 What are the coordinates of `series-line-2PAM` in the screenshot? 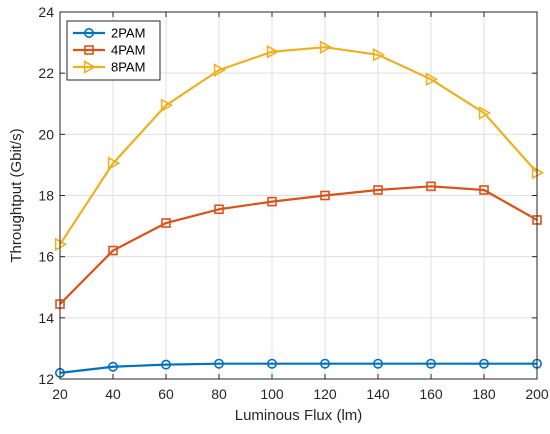 It's located at (298, 368).